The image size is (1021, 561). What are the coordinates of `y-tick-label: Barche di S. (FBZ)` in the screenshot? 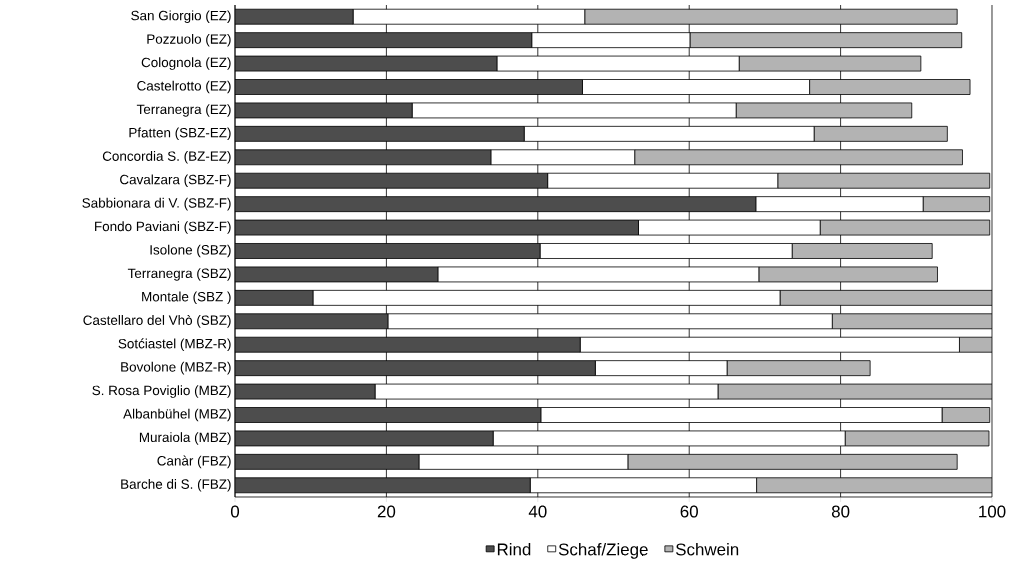 It's located at (176, 485).